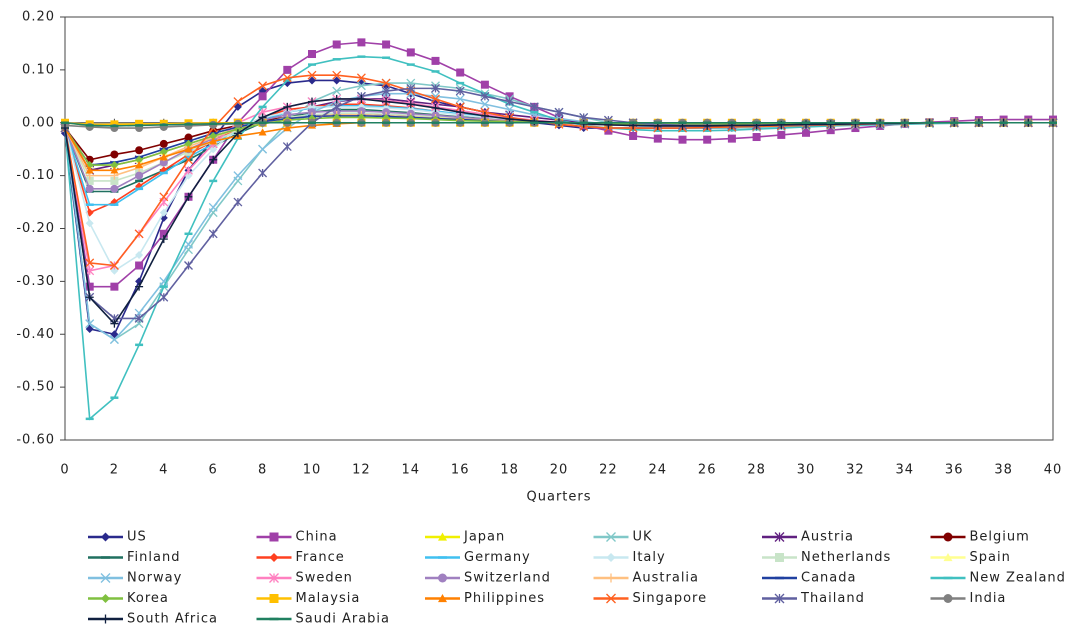 The image size is (1069, 633). What do you see at coordinates (649, 557) in the screenshot?
I see `legend-label: Italy` at bounding box center [649, 557].